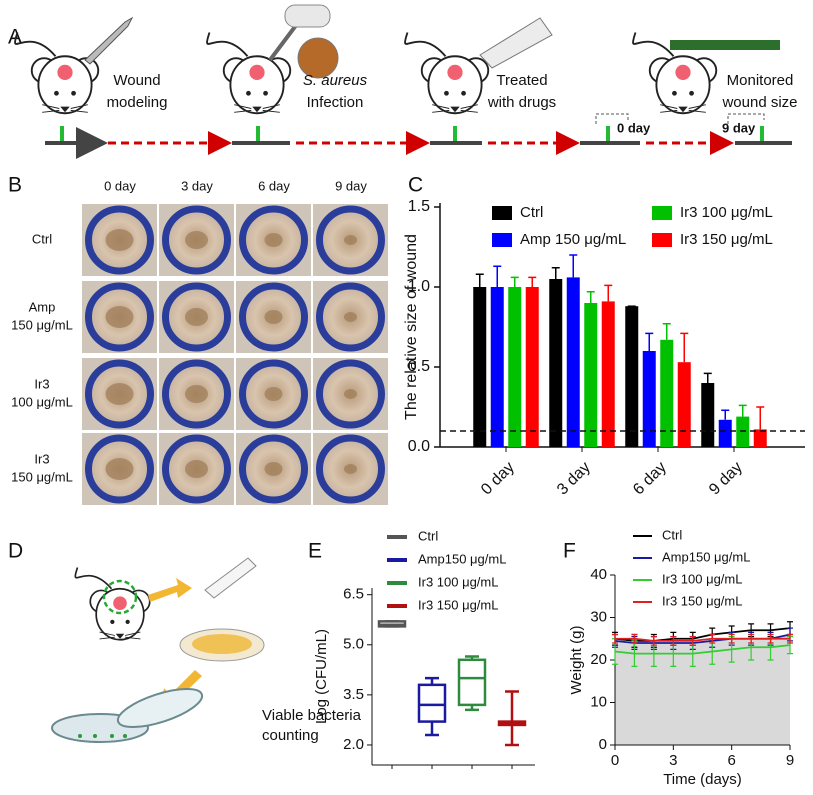  Describe the element at coordinates (353, 594) in the screenshot. I see `y-tick-label: 6.5` at that location.